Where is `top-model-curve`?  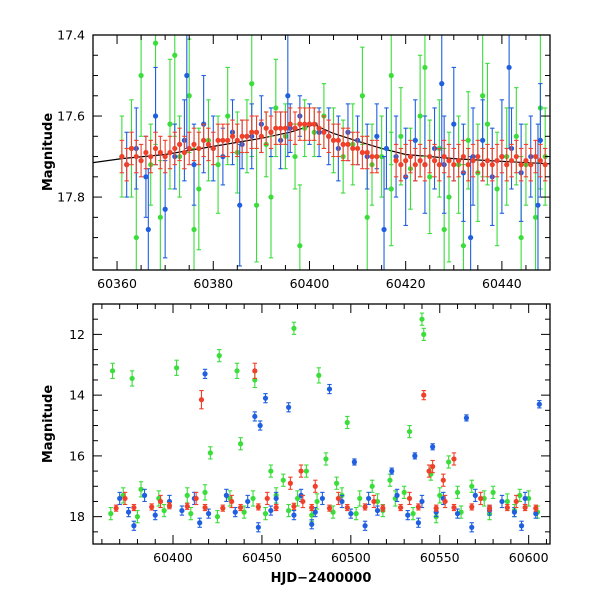
top-model-curve is located at coordinates (321, 143).